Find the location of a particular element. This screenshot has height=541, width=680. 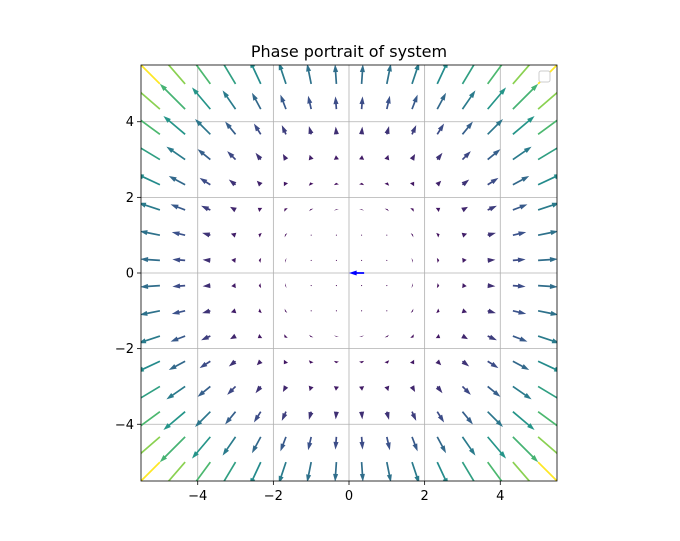

y-tick-label: 4 is located at coordinates (130, 122).